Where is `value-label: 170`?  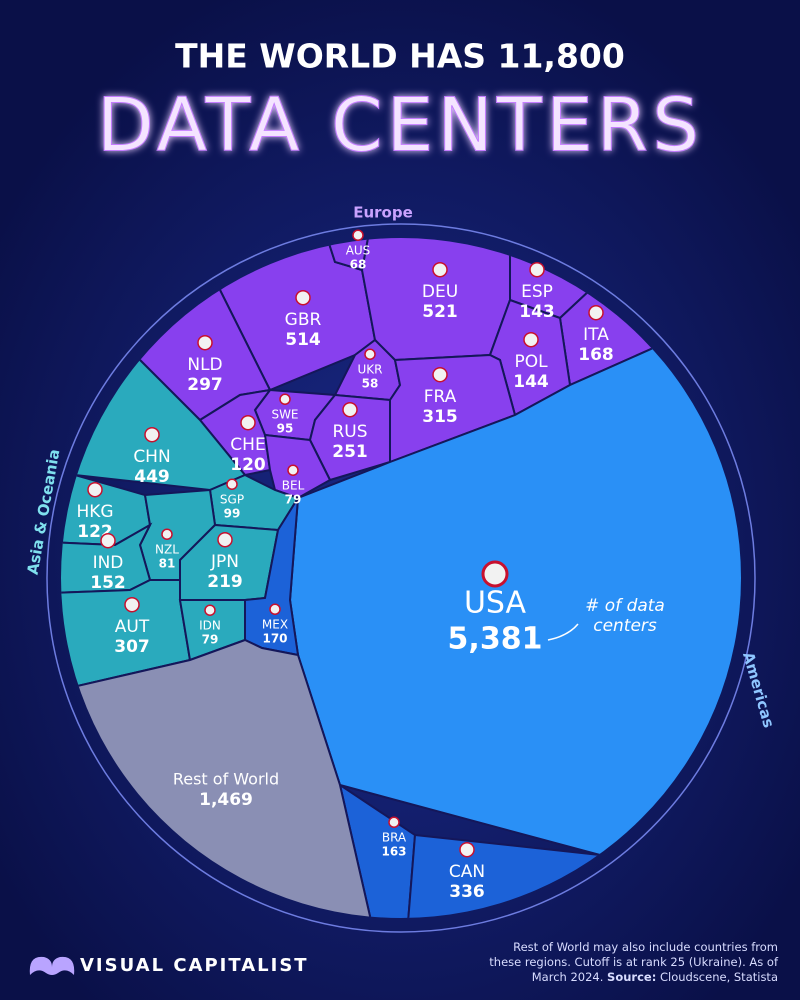
value-label: 170 is located at coordinates (274, 639).